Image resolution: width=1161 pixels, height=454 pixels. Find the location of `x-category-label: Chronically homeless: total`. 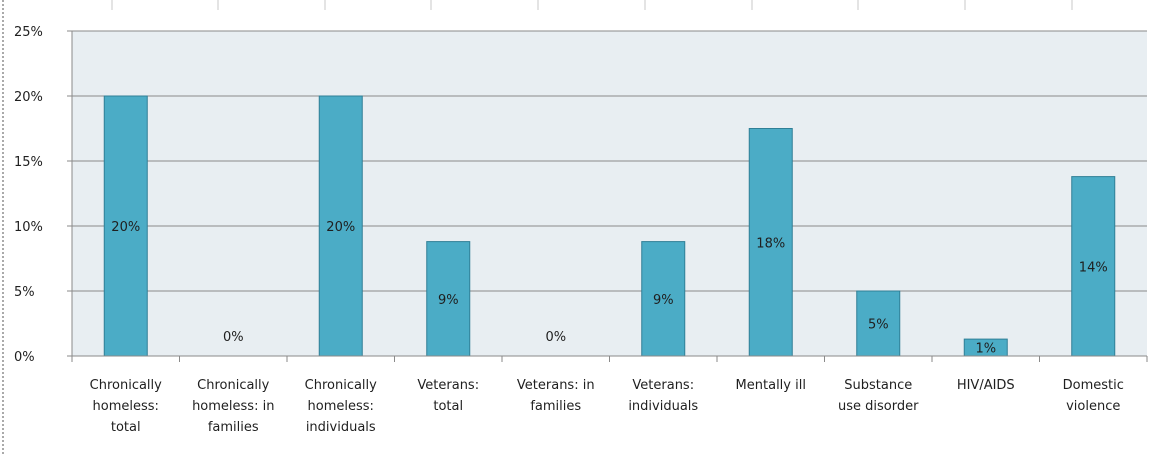

x-category-label: Chronically homeless: total is located at coordinates (126, 406).